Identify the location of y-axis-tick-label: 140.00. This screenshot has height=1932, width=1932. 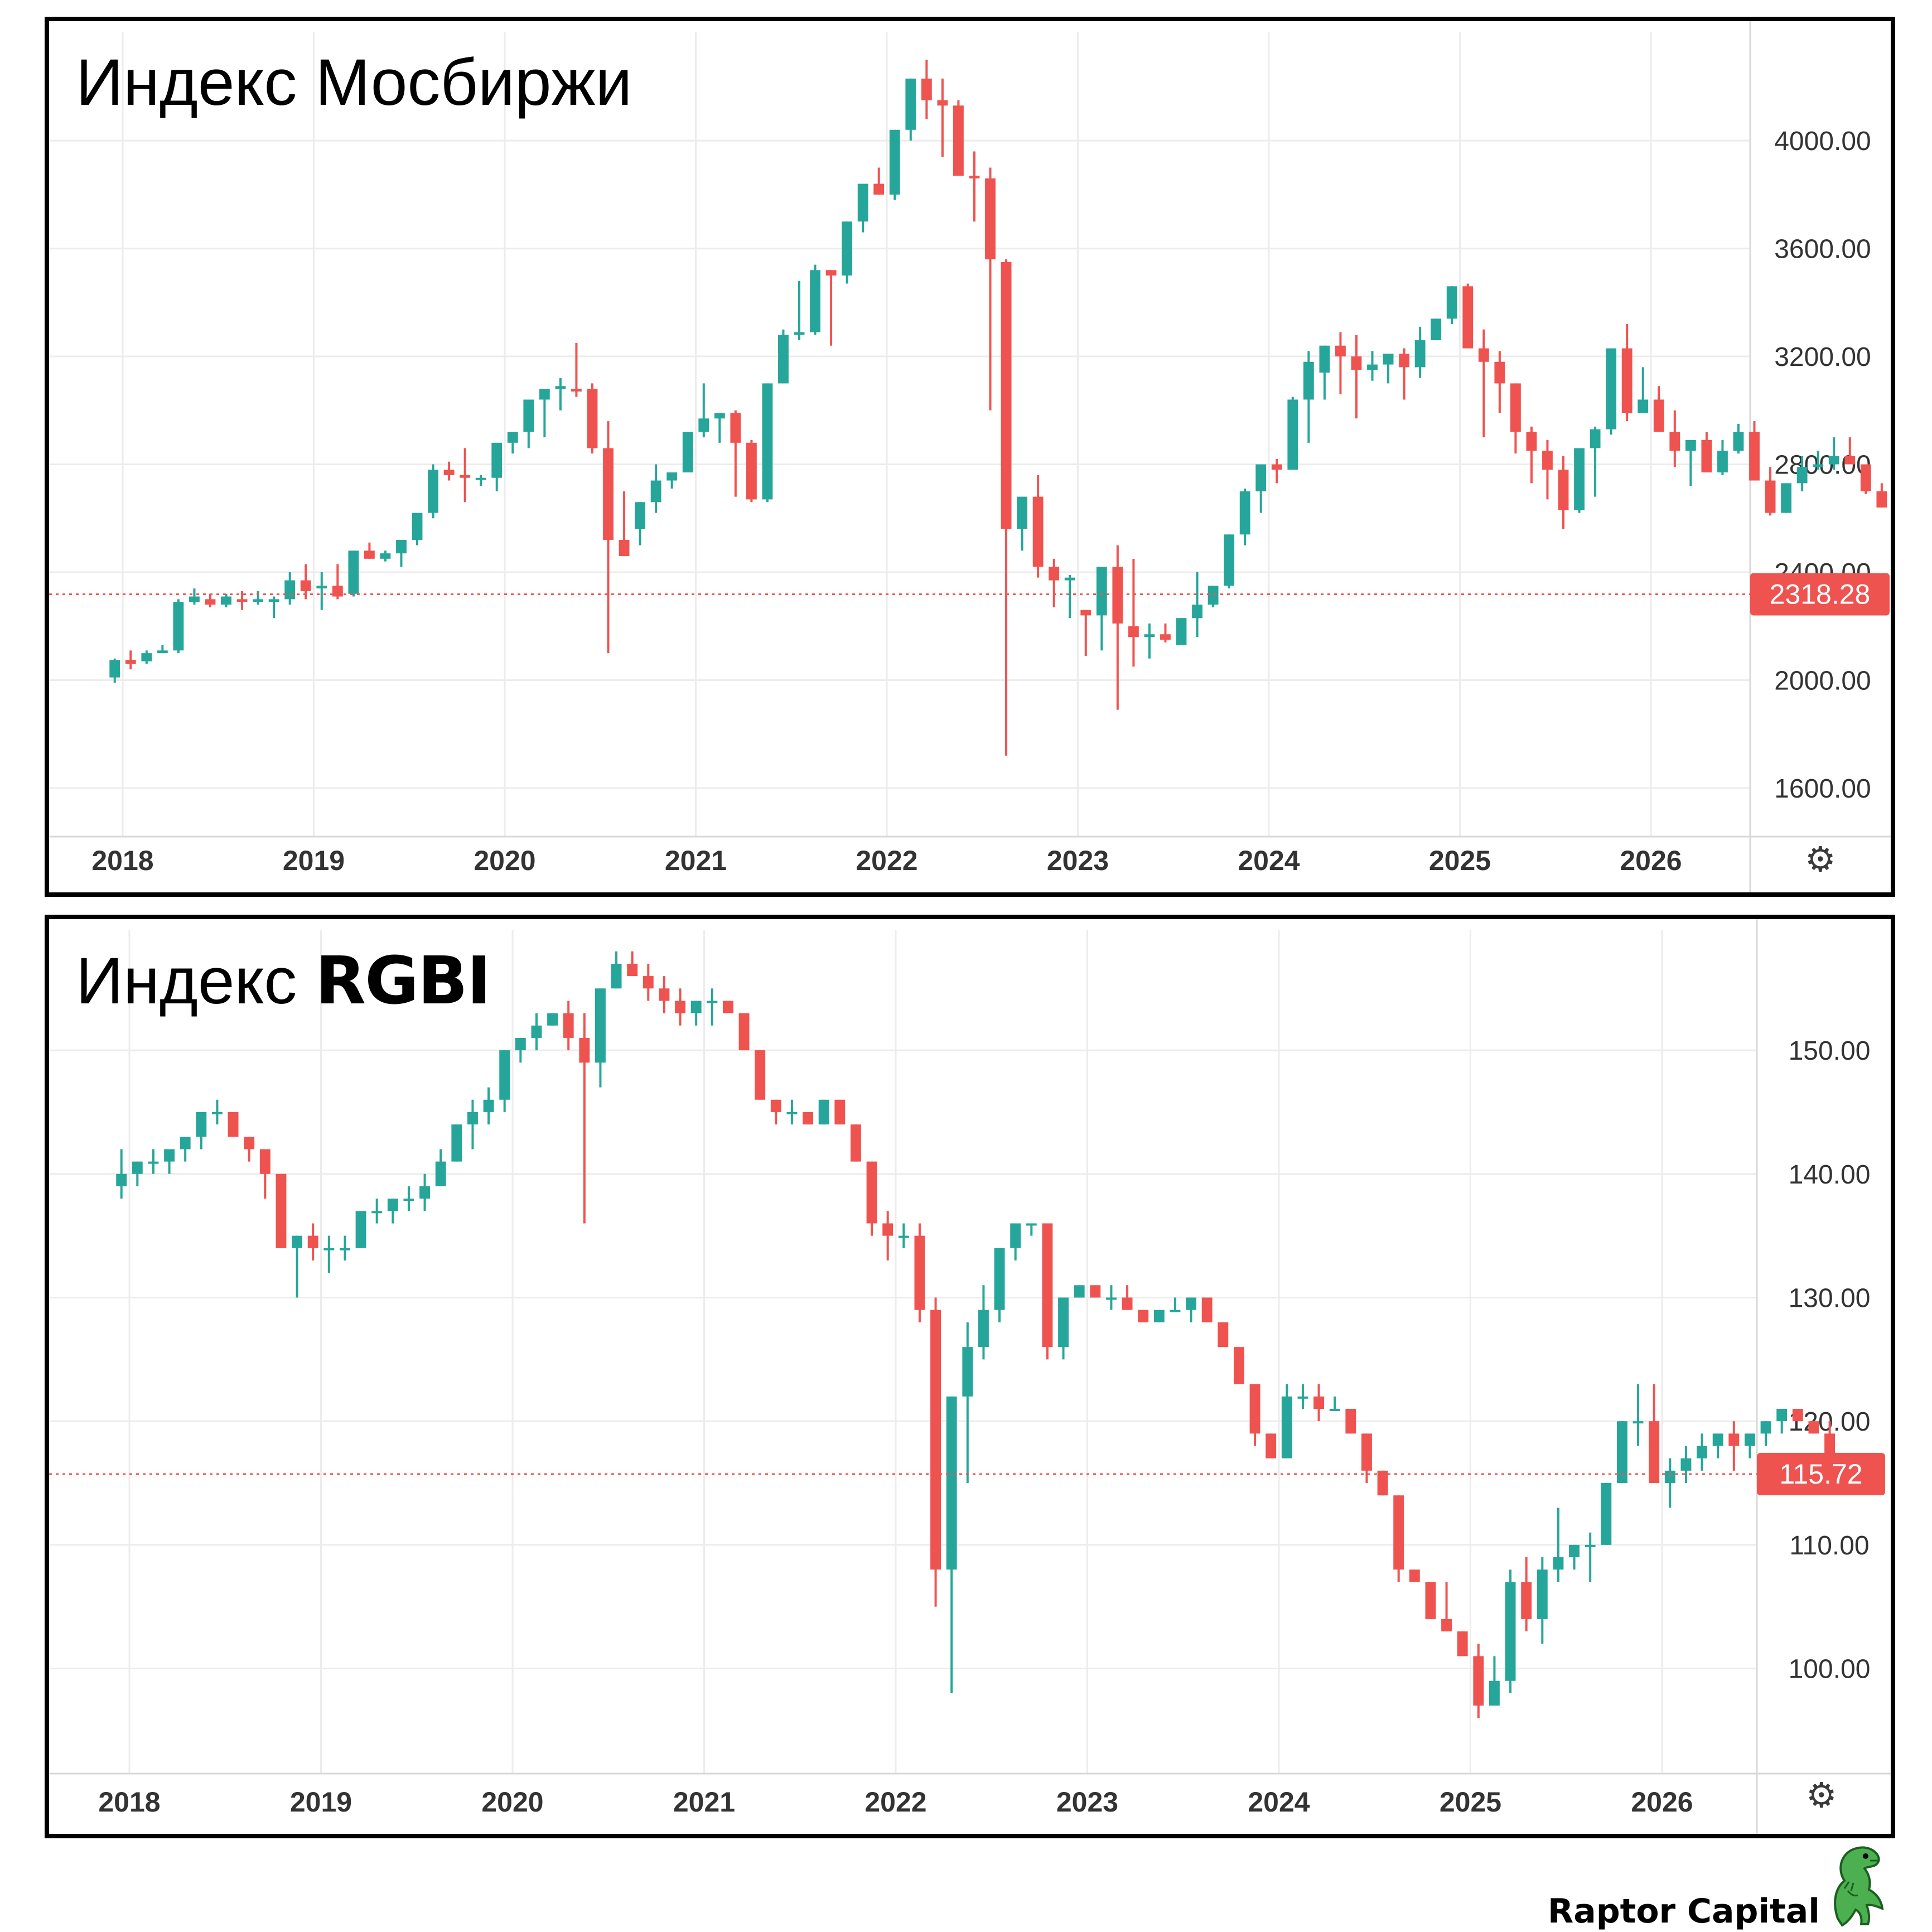
(1830, 1175).